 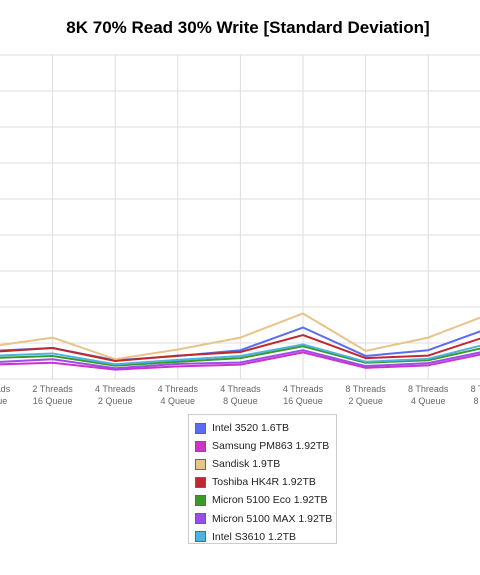 I want to click on legend-item: Toshiba HK4R 1.92TB, so click(x=262, y=482).